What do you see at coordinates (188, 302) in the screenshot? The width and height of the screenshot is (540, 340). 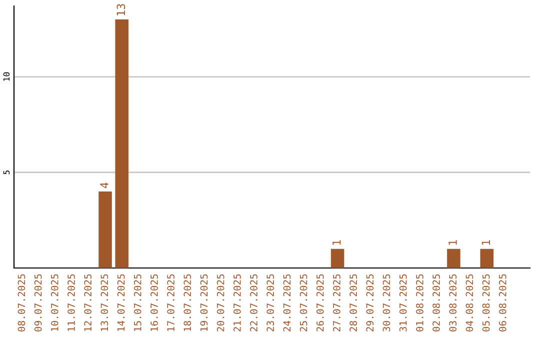 I see `x-tick-label: 18.07.2025` at bounding box center [188, 302].